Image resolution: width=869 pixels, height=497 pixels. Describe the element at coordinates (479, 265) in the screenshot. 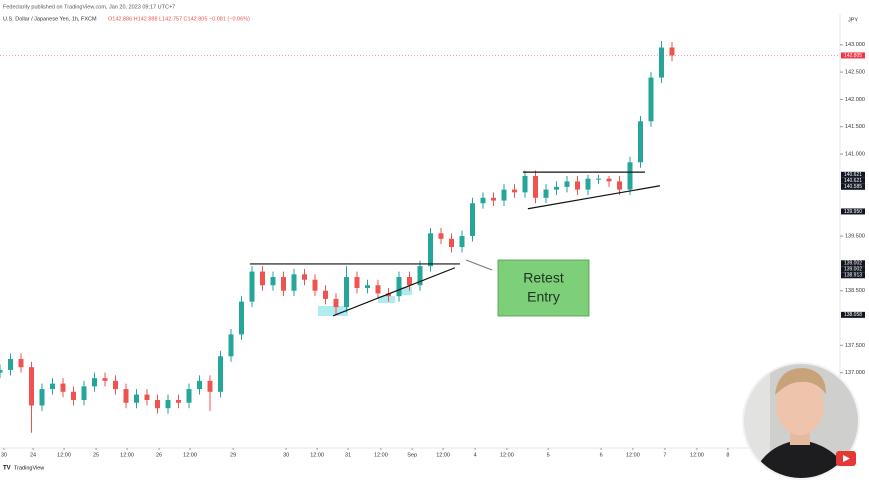

I see `pointer` at that location.